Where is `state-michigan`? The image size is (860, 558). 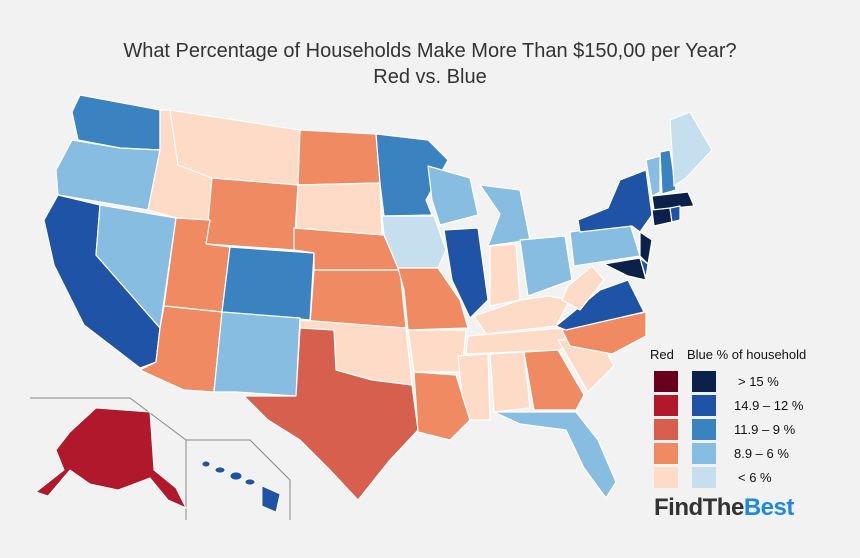
state-michigan is located at coordinates (505, 215).